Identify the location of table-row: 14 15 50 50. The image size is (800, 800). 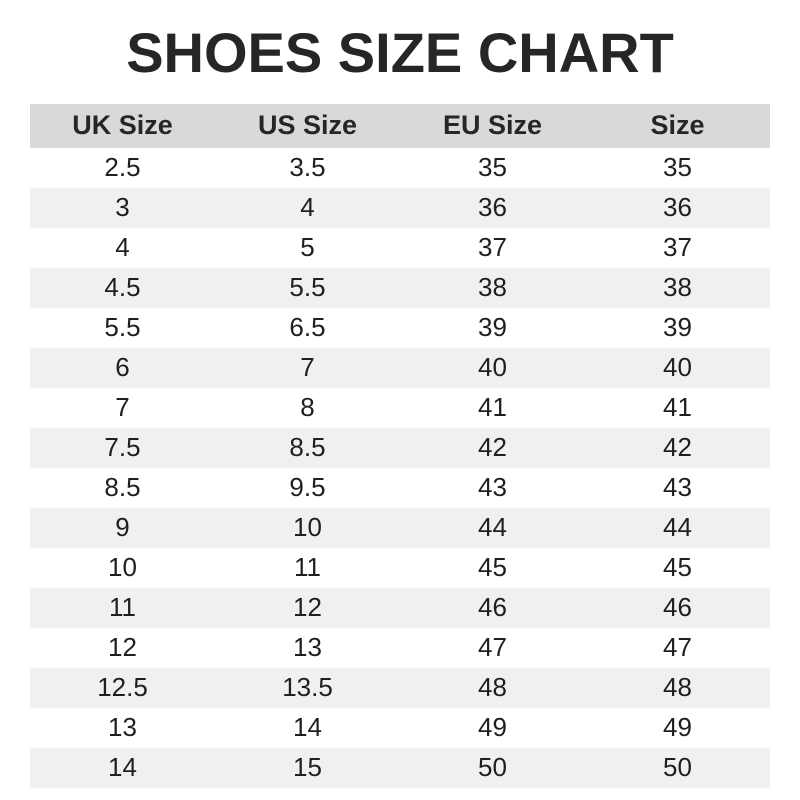
(400, 767).